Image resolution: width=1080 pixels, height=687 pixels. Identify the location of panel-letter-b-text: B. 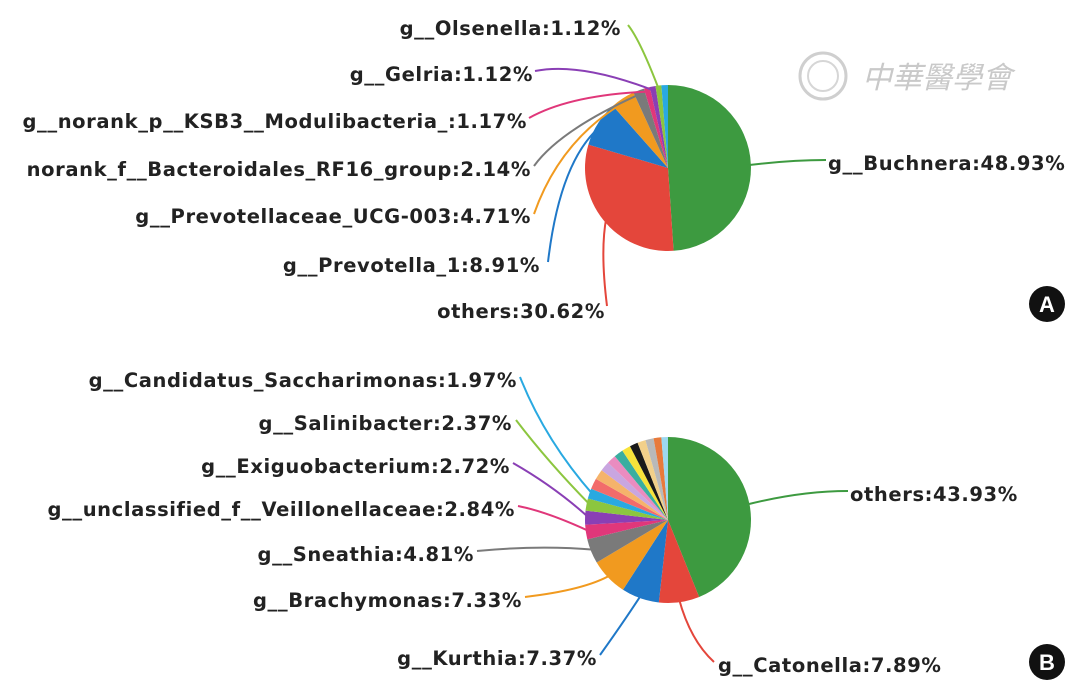
(1047, 662).